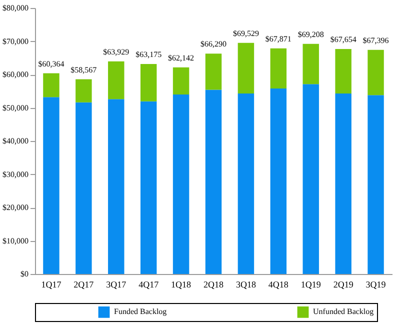 Image resolution: width=400 pixels, height=326 pixels. What do you see at coordinates (51, 285) in the screenshot?
I see `x-tick-label: 1Q17` at bounding box center [51, 285].